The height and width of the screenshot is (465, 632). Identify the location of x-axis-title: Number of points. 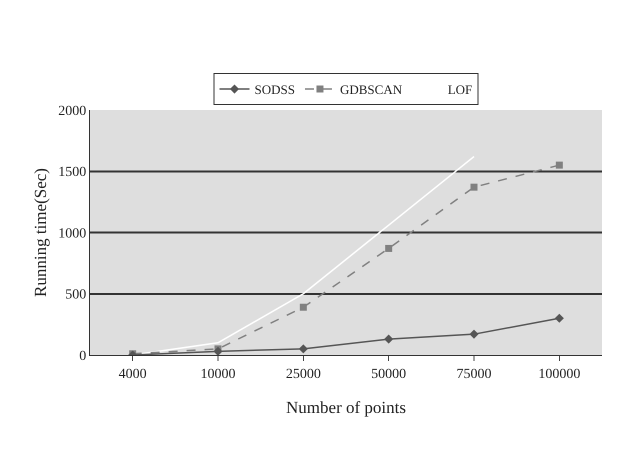
(346, 408).